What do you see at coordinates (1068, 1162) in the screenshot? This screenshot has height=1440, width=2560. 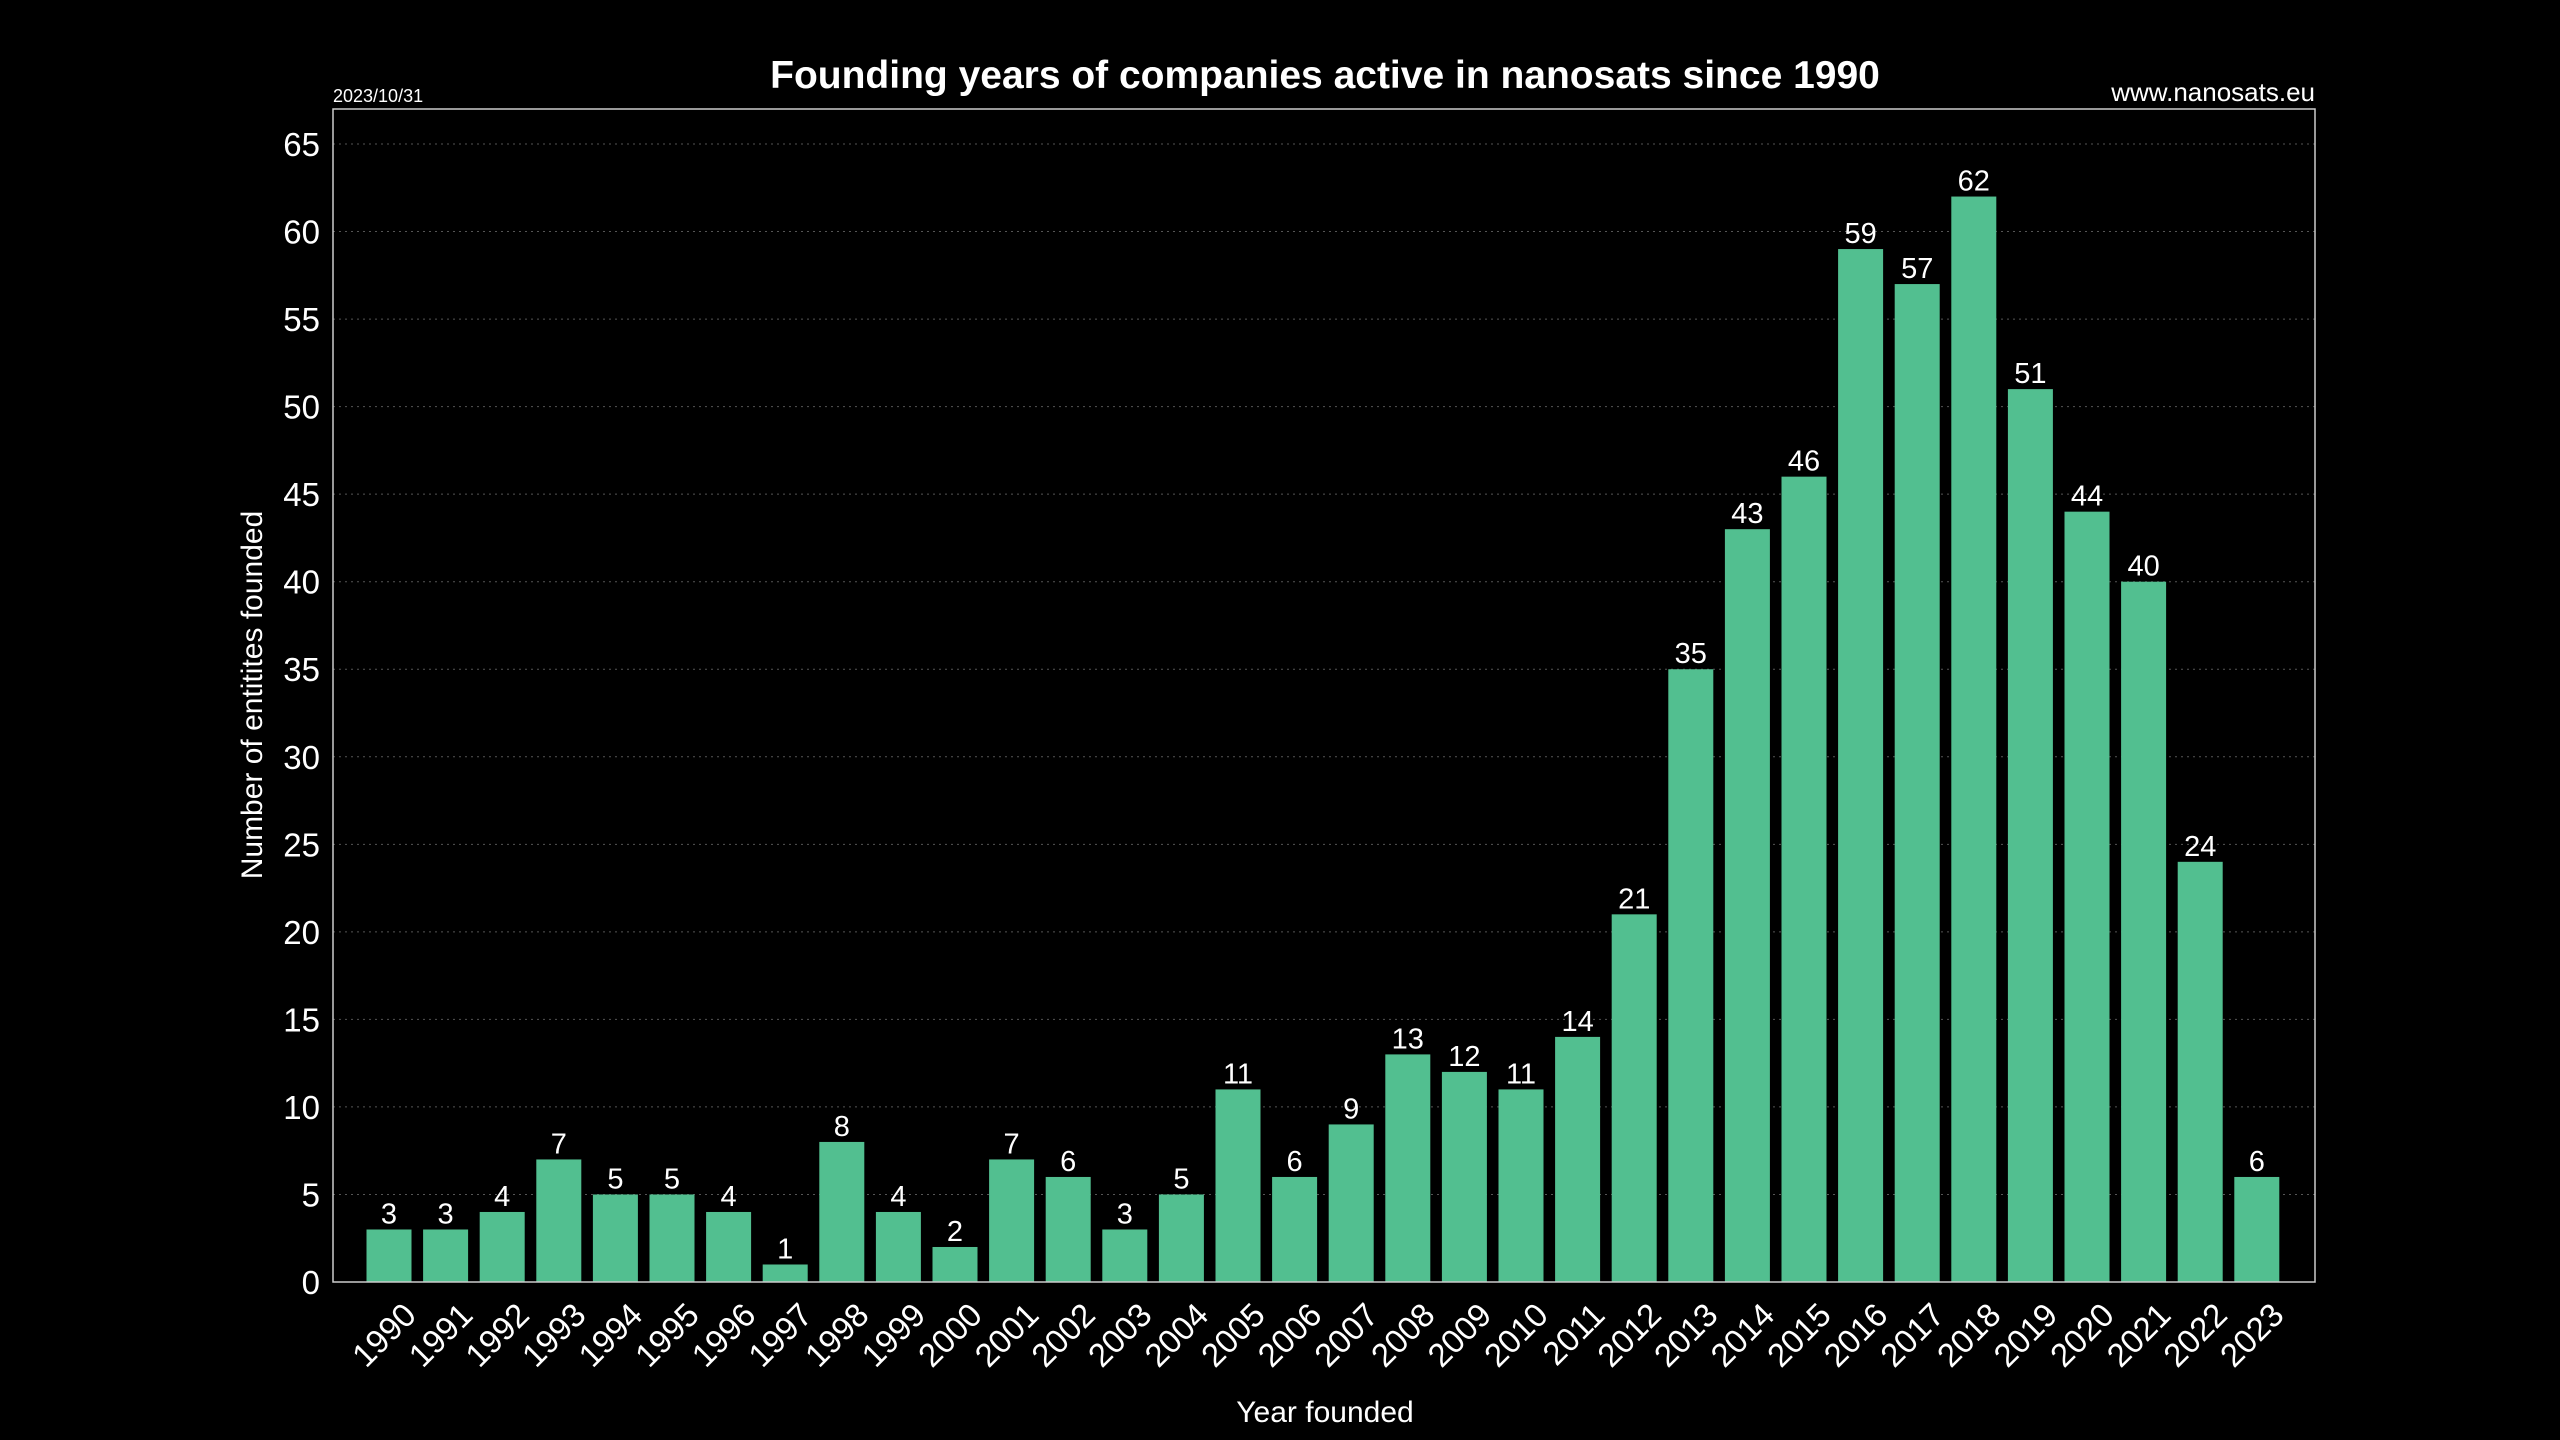 I see `value-label-2002: 6` at bounding box center [1068, 1162].